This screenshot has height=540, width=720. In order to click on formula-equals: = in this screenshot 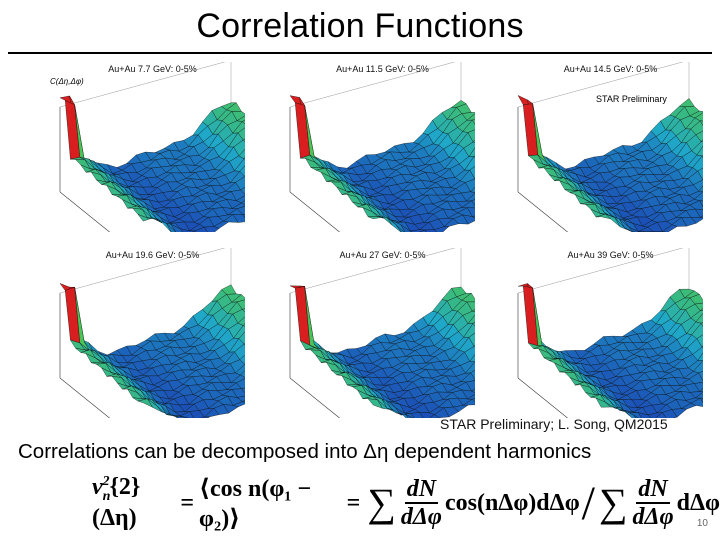, I will do `click(187, 502)`.